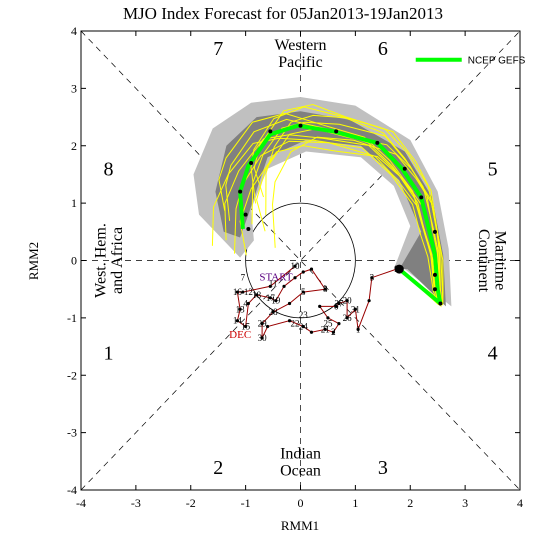 This screenshot has width=547, height=547. Describe the element at coordinates (72, 318) in the screenshot. I see `y-tick-label: -1` at that location.